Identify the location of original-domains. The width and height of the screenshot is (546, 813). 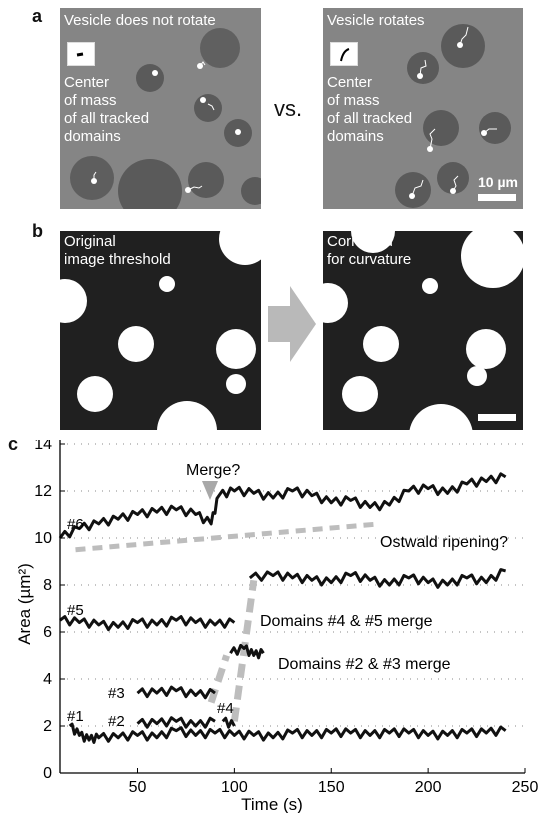
(160, 330).